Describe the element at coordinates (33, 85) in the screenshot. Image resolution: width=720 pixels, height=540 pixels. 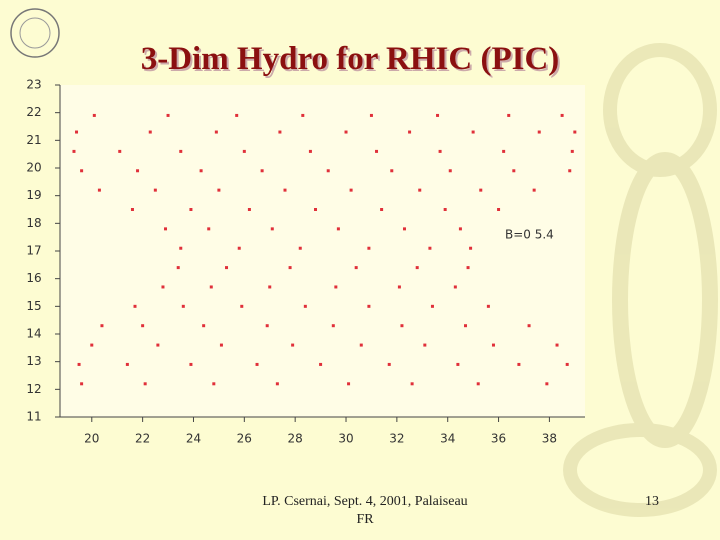
I see `y-tick-label: 23` at that location.